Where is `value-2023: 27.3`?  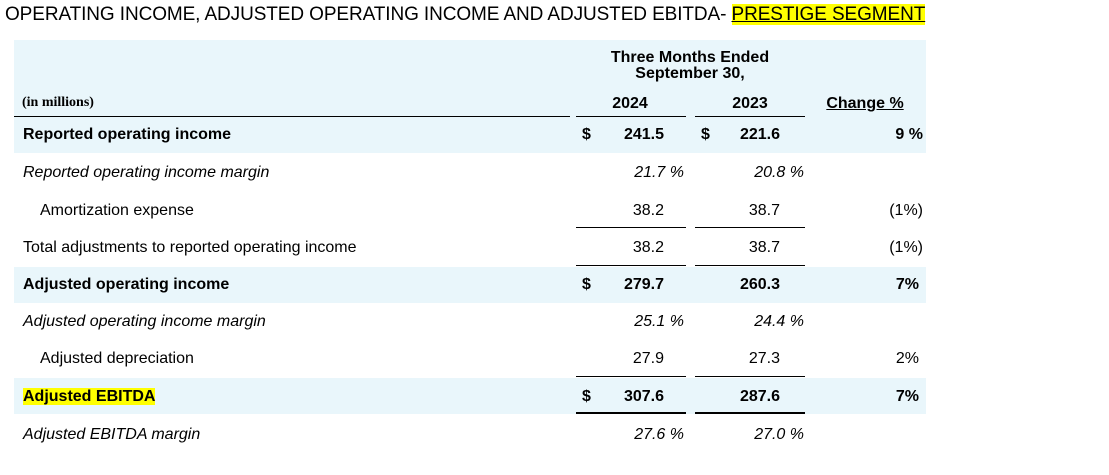
value-2023: 27.3 is located at coordinates (764, 358).